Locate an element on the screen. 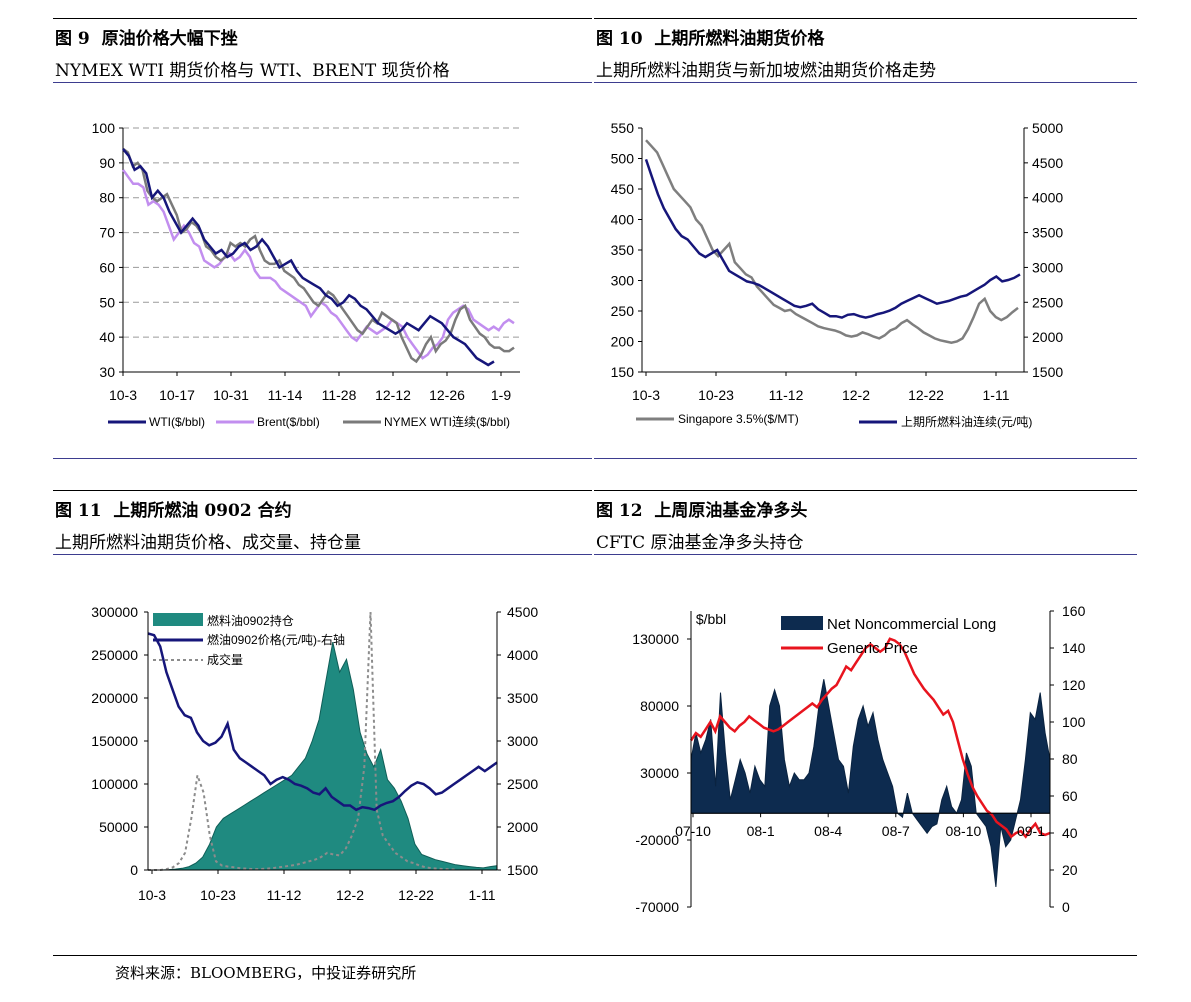 The width and height of the screenshot is (1191, 1002). series-1-legend-label: Brent($/bbl) is located at coordinates (288, 422).